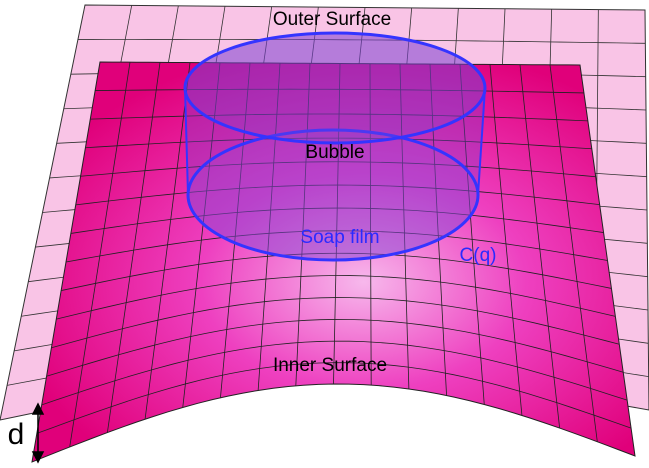 The width and height of the screenshot is (649, 468). What do you see at coordinates (16, 434) in the screenshot?
I see `label: d` at bounding box center [16, 434].